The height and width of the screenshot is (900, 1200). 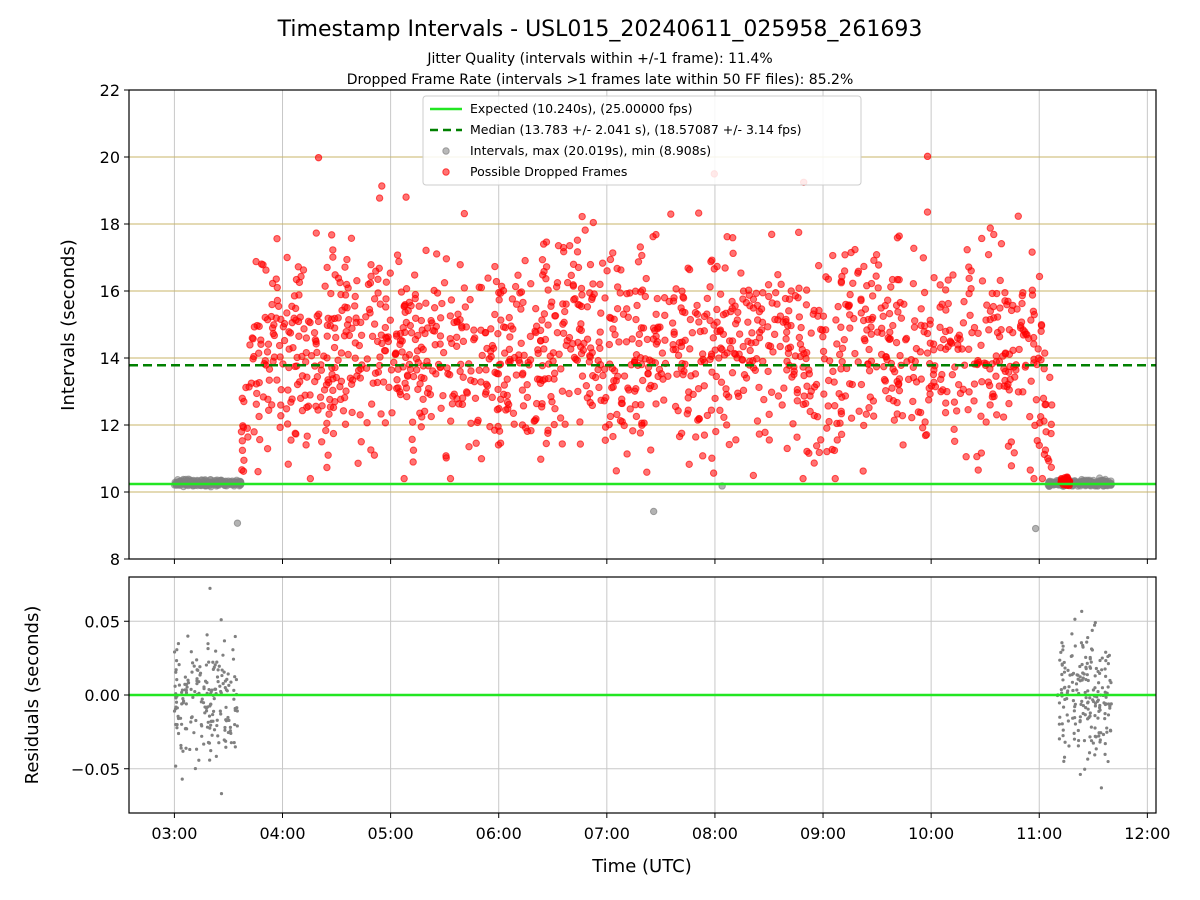 I want to click on x-tick-label: 10:00, so click(x=931, y=833).